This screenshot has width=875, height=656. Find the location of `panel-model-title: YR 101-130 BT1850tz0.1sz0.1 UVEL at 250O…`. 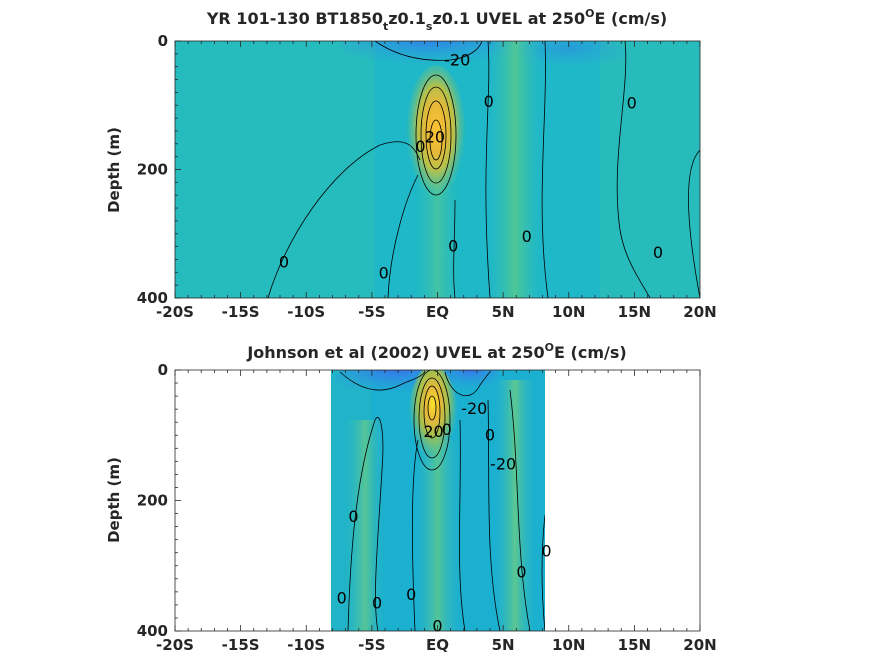

panel-model-title: YR 101-130 BT1850tz0.1sz0.1 UVEL at 250O… is located at coordinates (436, 20).